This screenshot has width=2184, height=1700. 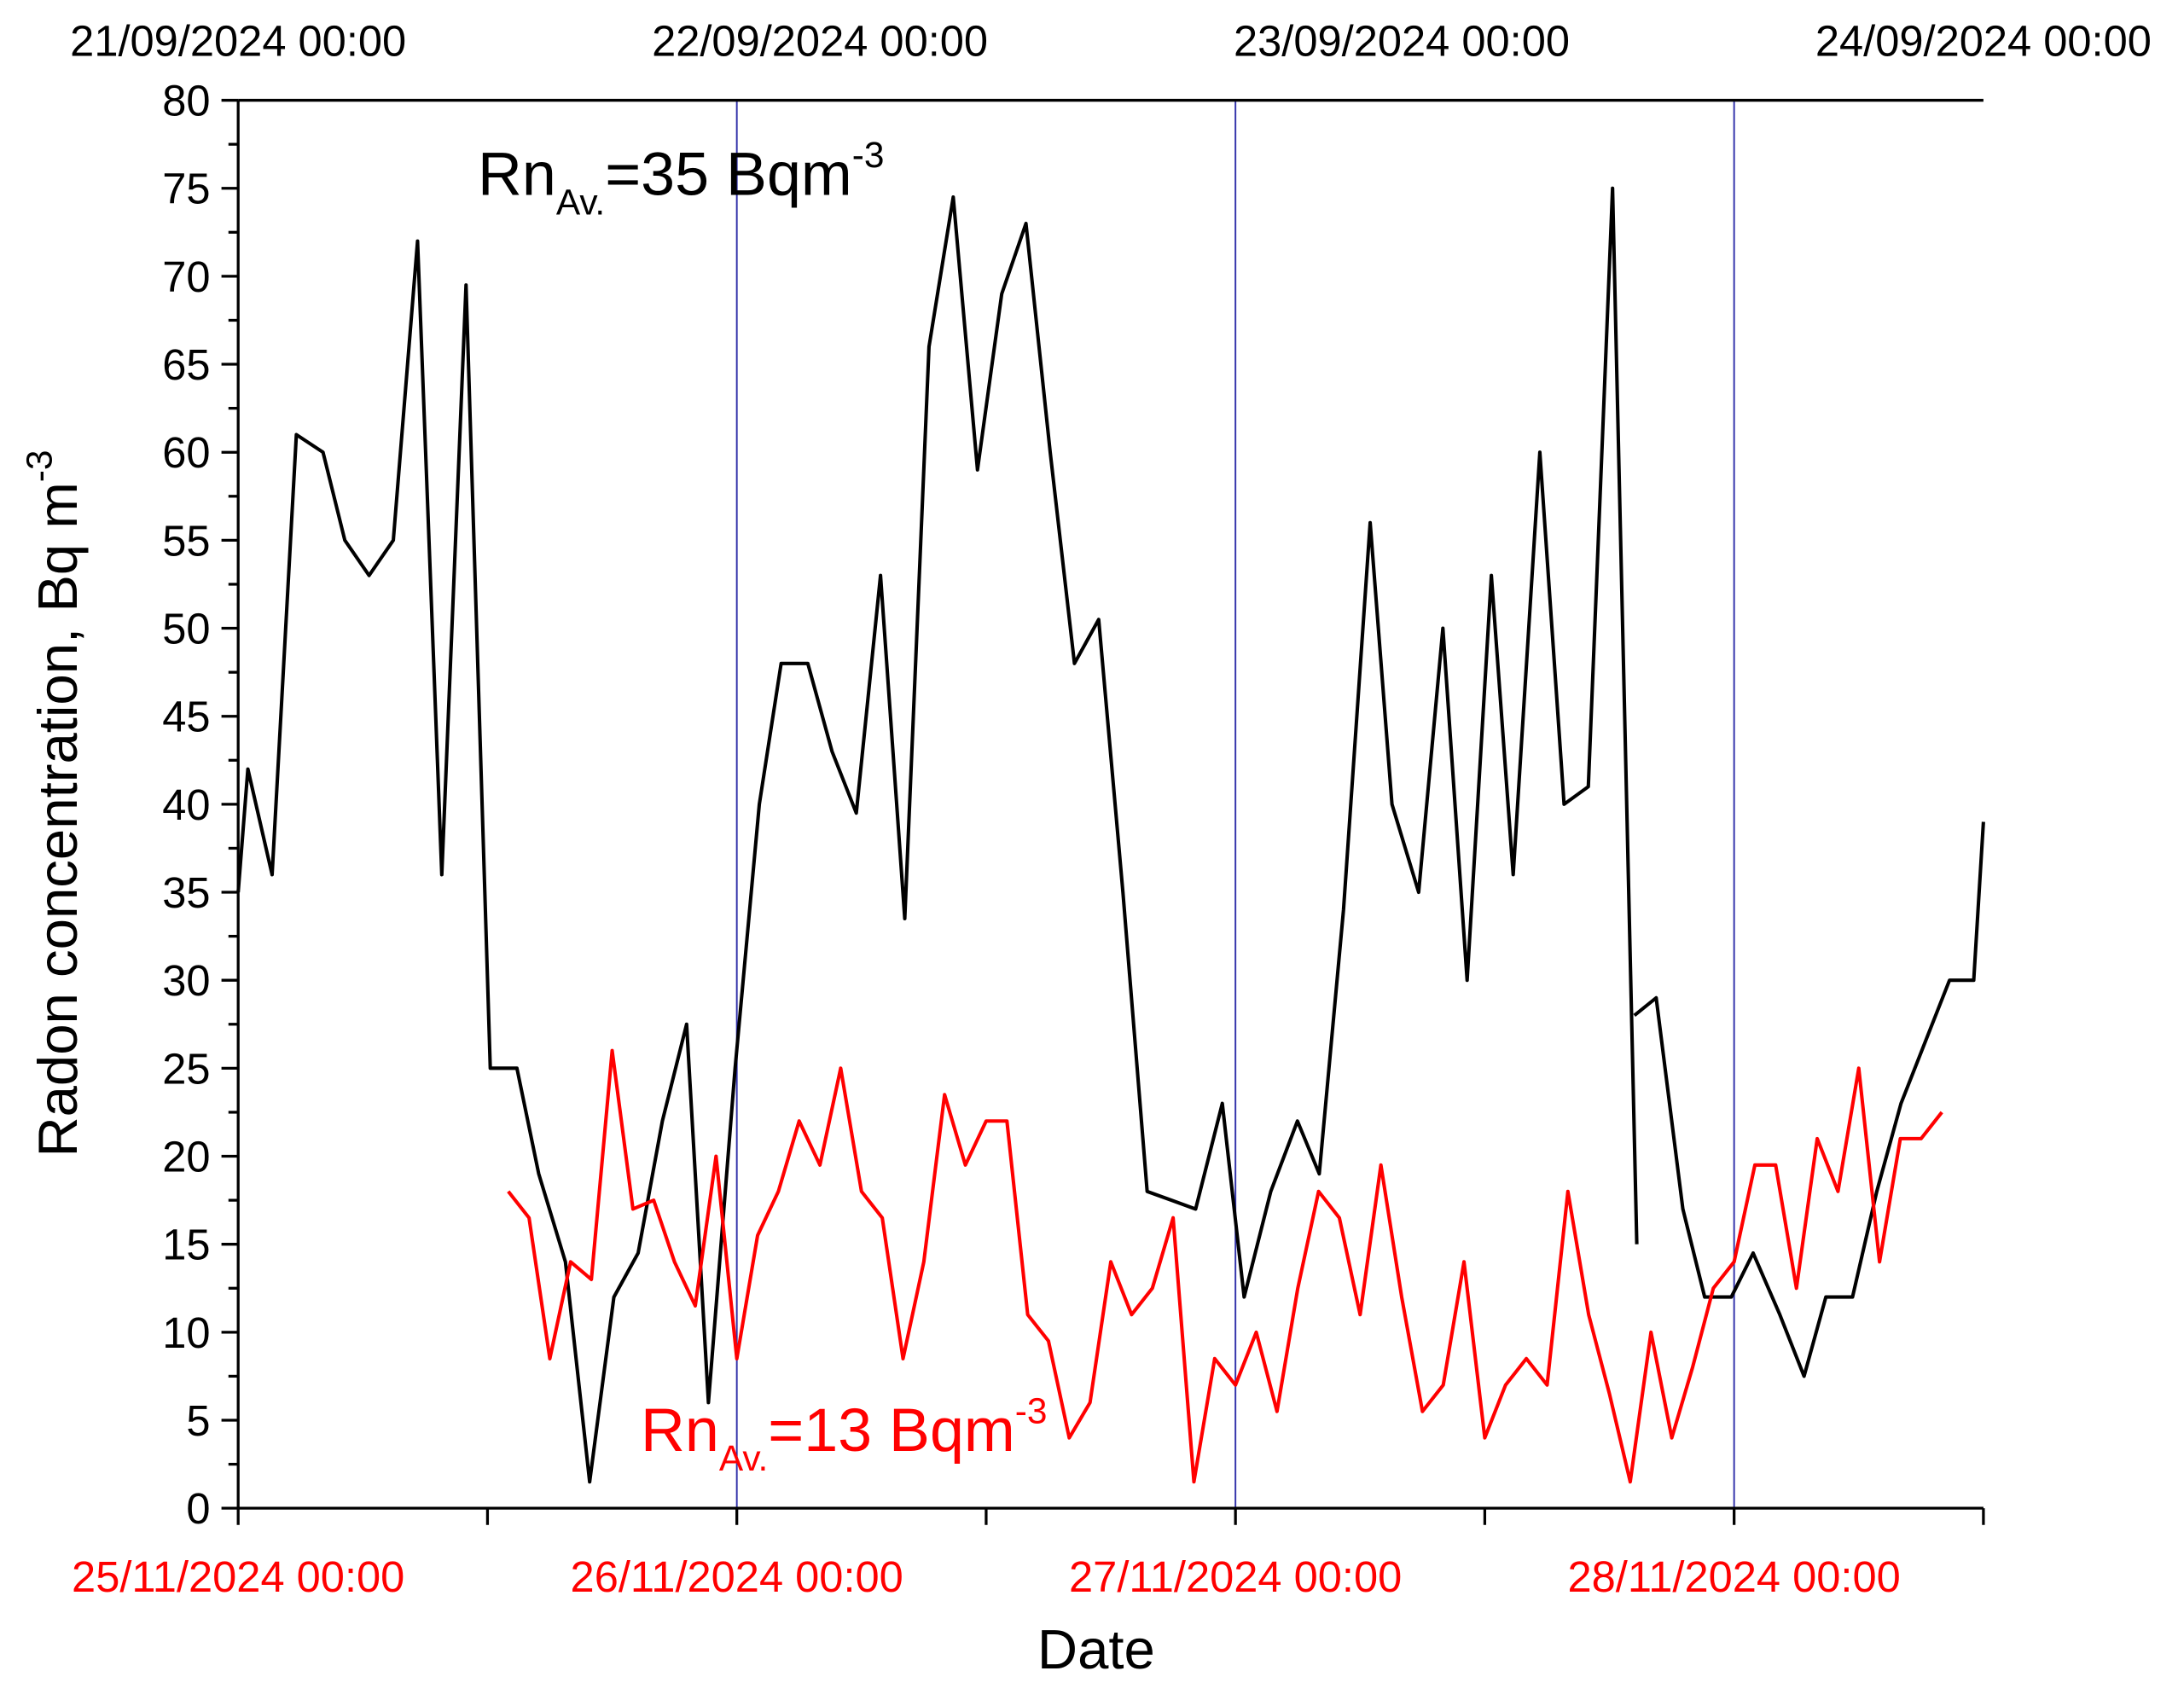 What do you see at coordinates (186, 276) in the screenshot?
I see `y-tick-label: 70` at bounding box center [186, 276].